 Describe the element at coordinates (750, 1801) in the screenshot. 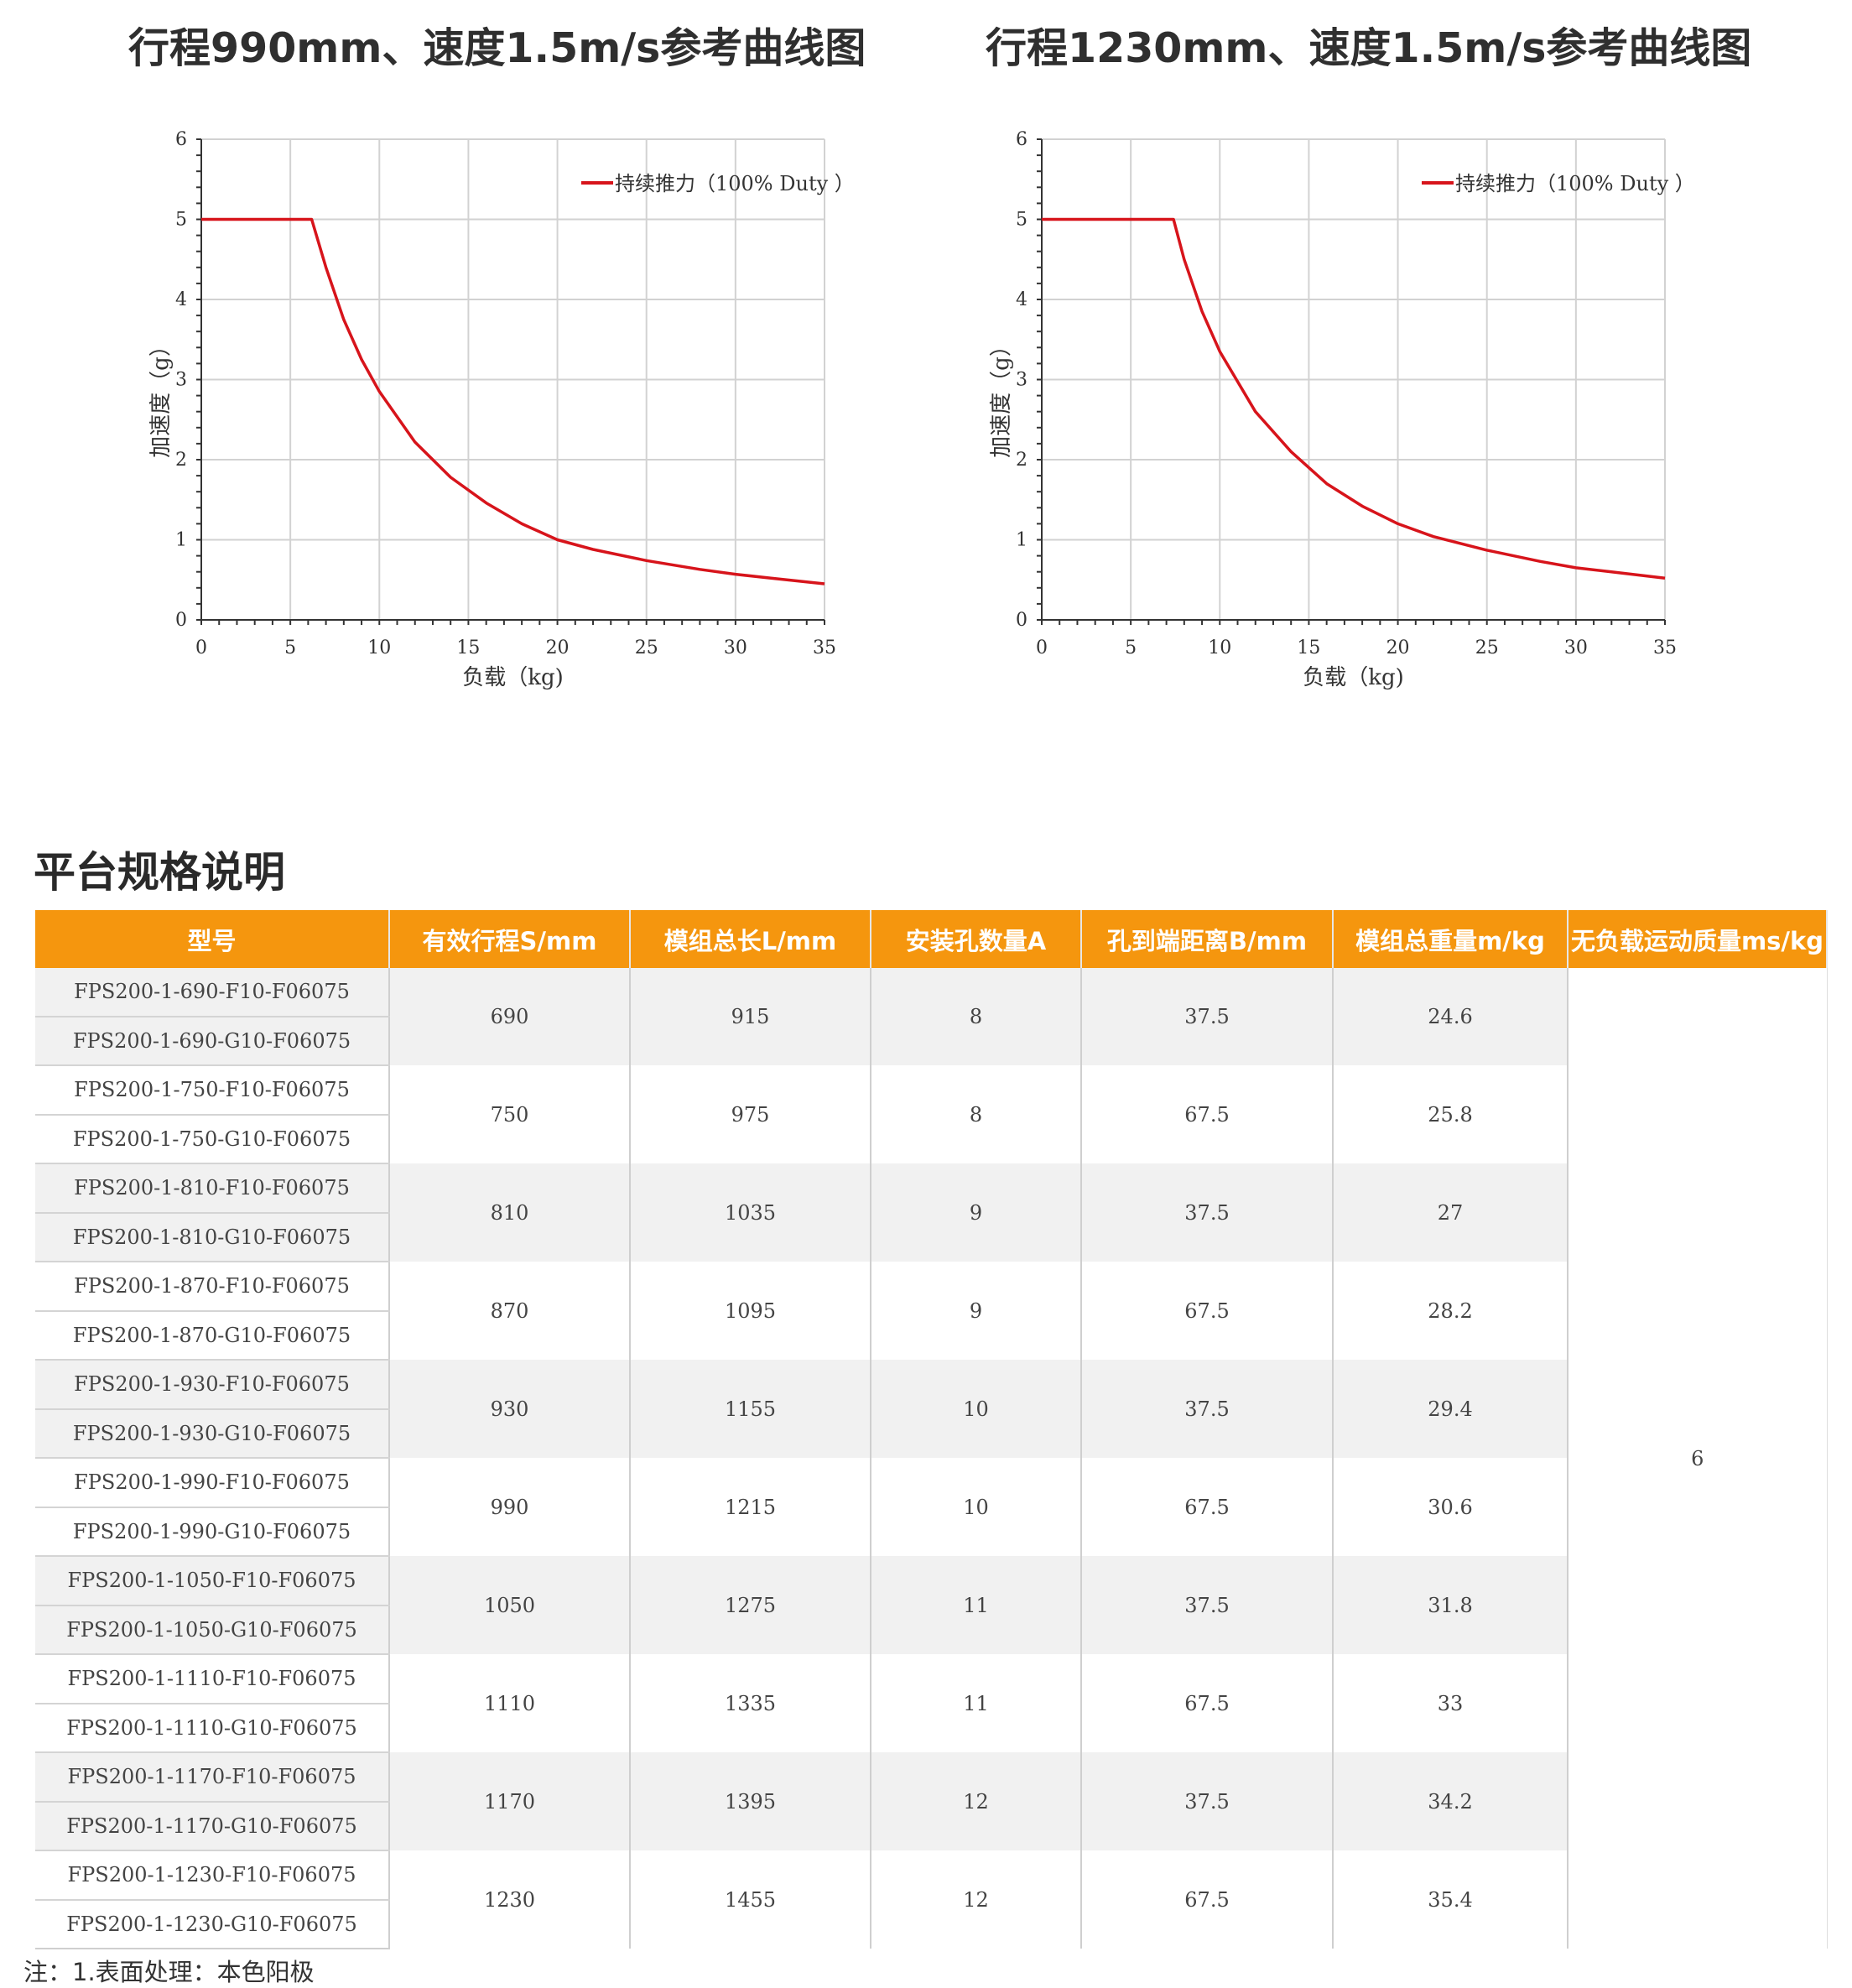

I see `cell-length: 1395` at that location.